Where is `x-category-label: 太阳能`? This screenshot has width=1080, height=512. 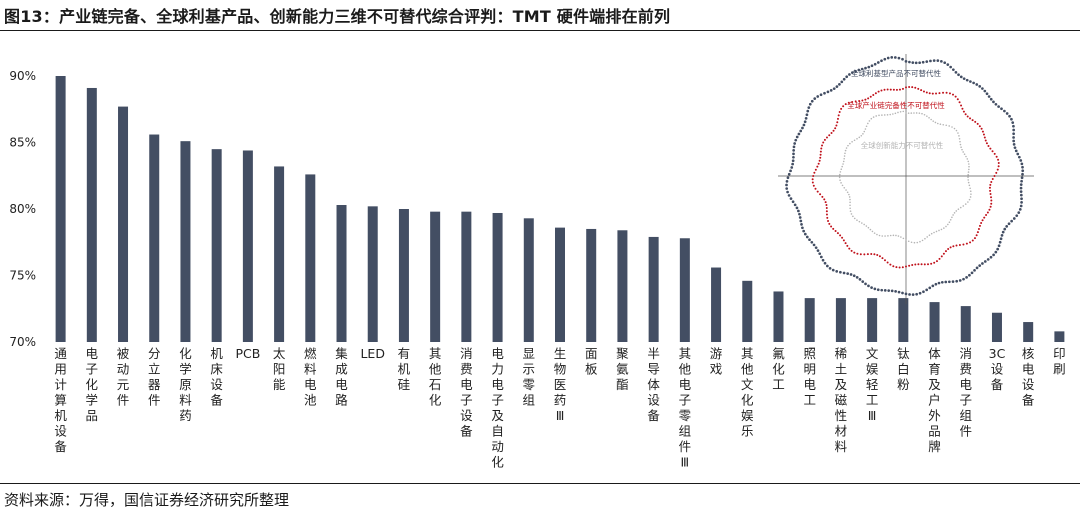 x-category-label: 太阳能 is located at coordinates (279, 369).